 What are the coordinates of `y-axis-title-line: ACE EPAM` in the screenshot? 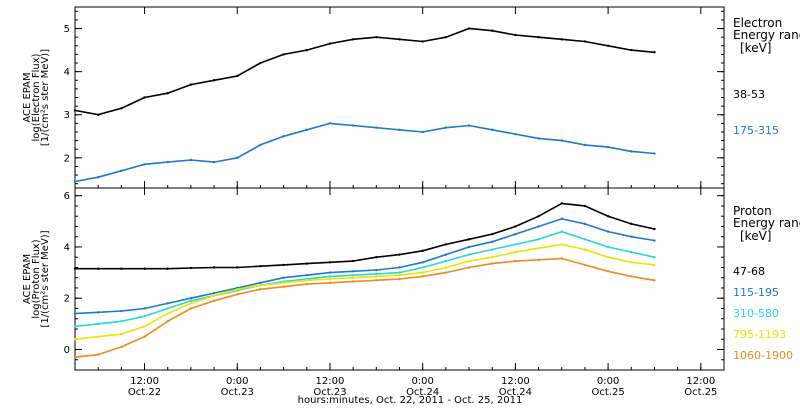 It's located at (27, 279).